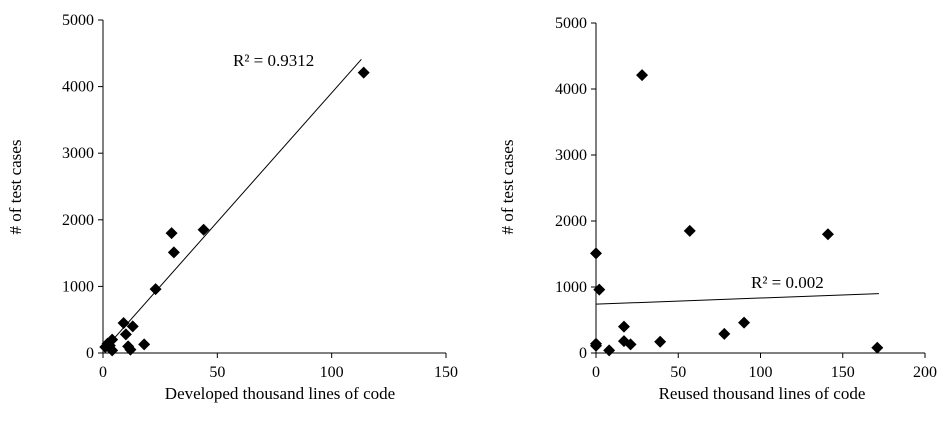 Image resolution: width=946 pixels, height=435 pixels. Describe the element at coordinates (280, 393) in the screenshot. I see `x-axis-label: Developed thousand lines of code` at that location.